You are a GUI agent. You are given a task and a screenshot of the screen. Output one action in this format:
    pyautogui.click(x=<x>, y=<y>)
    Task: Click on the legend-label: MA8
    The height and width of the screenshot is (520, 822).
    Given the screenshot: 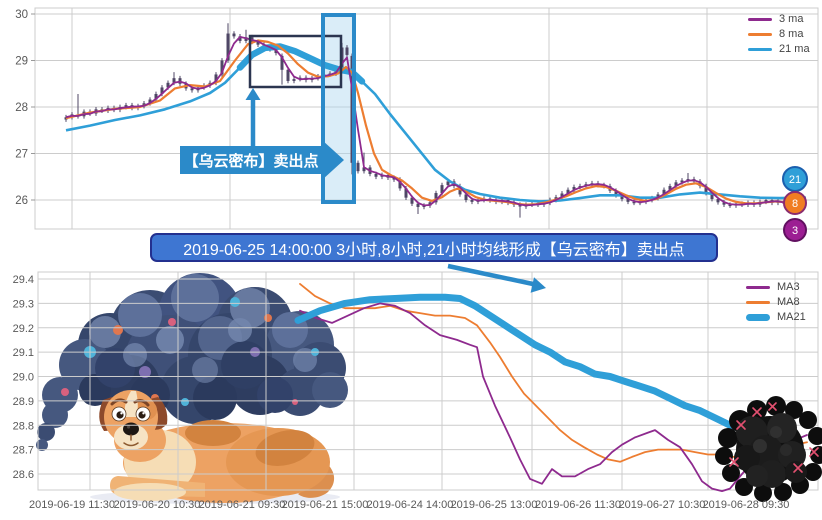 What is the action you would take?
    pyautogui.click(x=788, y=302)
    